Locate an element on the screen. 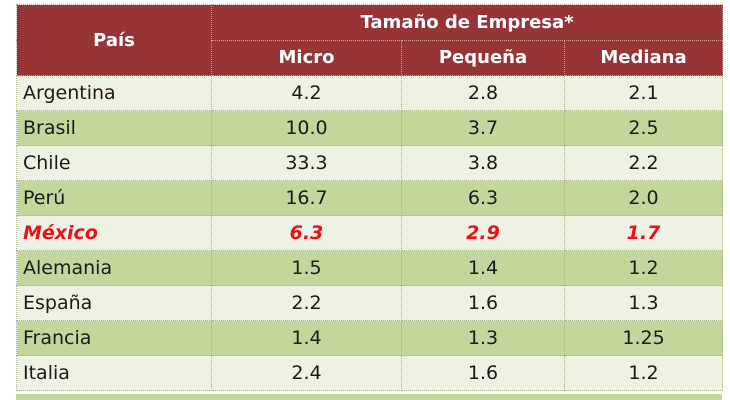 The width and height of the screenshot is (730, 400). micro-cell: 2.2 is located at coordinates (306, 303).